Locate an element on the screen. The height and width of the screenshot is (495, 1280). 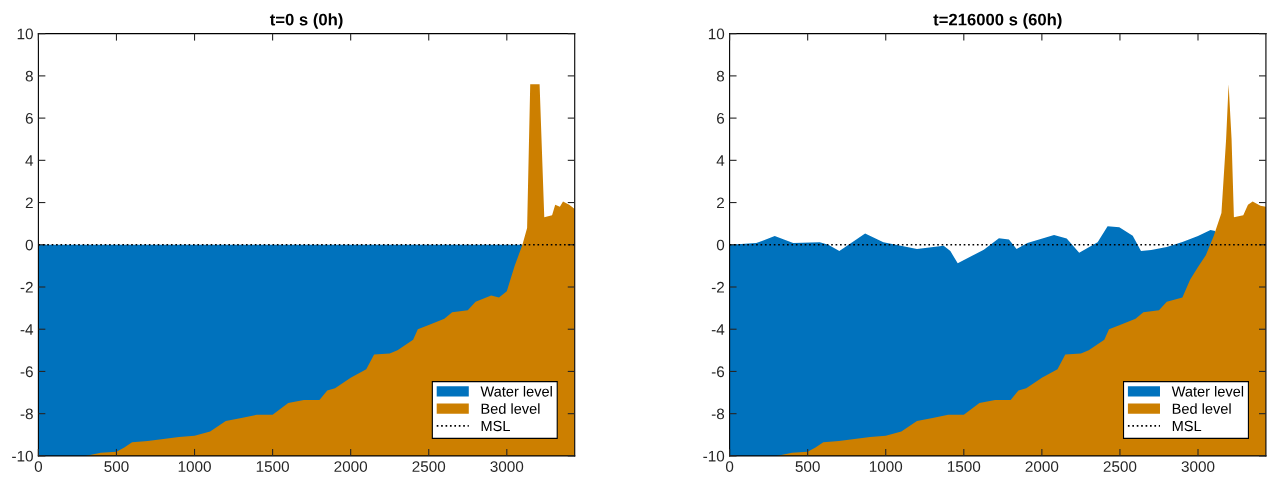
chart-title: t=0 s (0h) is located at coordinates (306, 21).